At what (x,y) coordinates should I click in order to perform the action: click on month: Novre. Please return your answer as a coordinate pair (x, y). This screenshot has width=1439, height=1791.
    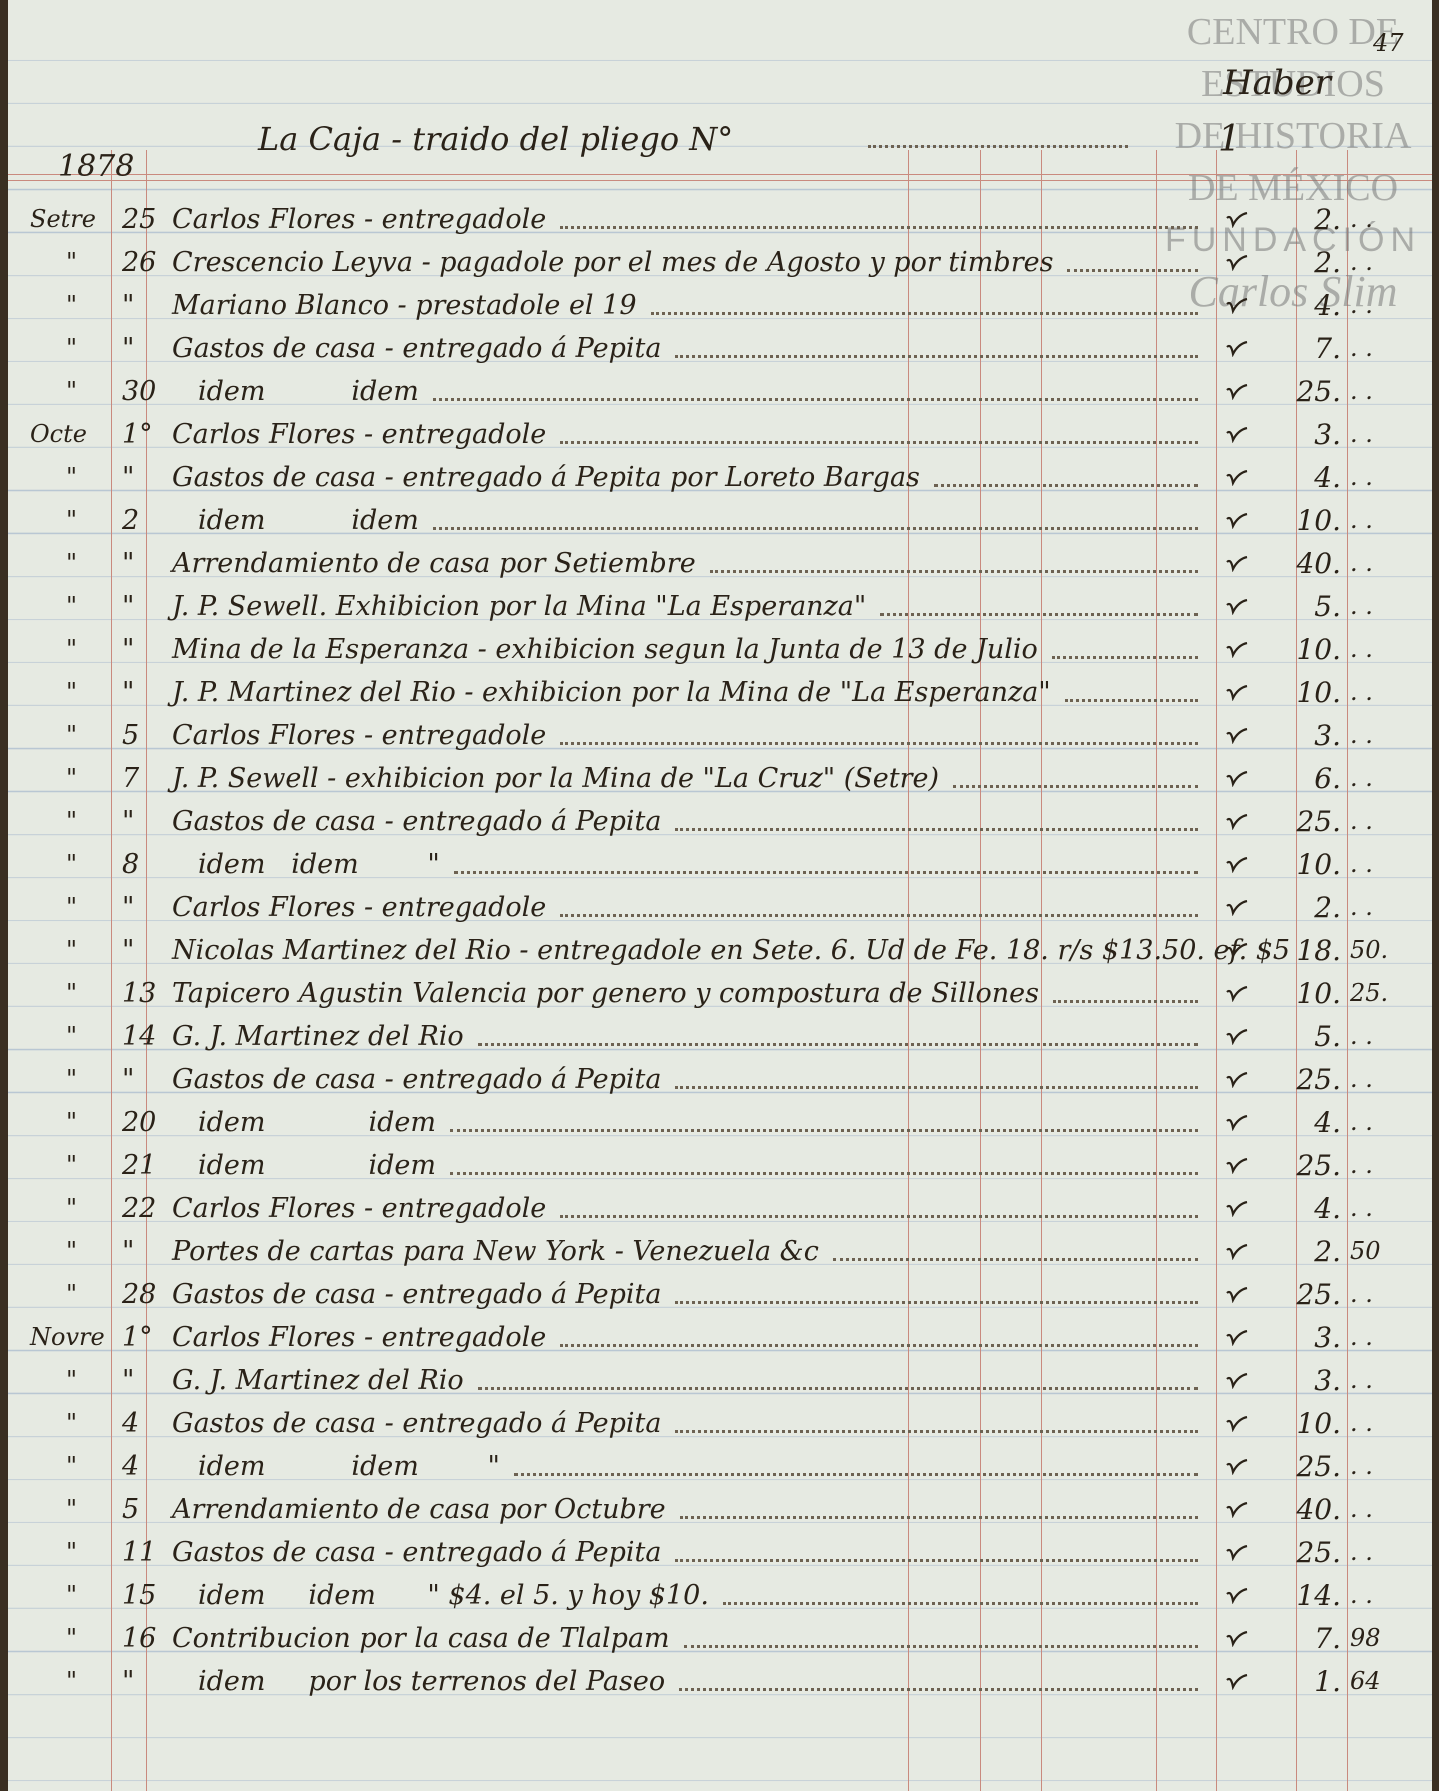
    Looking at the image, I should click on (67, 1337).